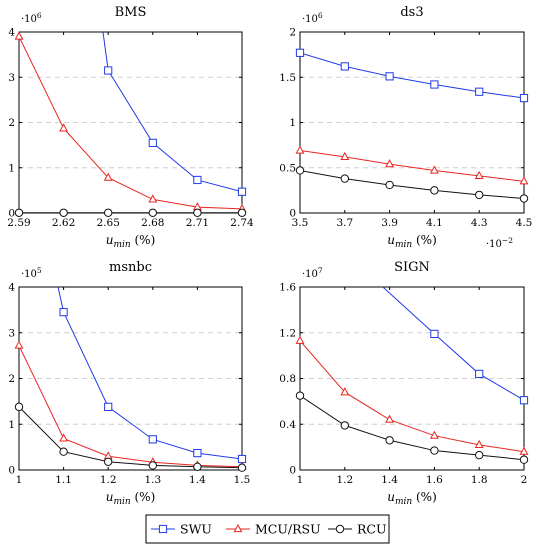 The height and width of the screenshot is (550, 537). What do you see at coordinates (479, 223) in the screenshot?
I see `x-tick-label: 4.3` at bounding box center [479, 223].